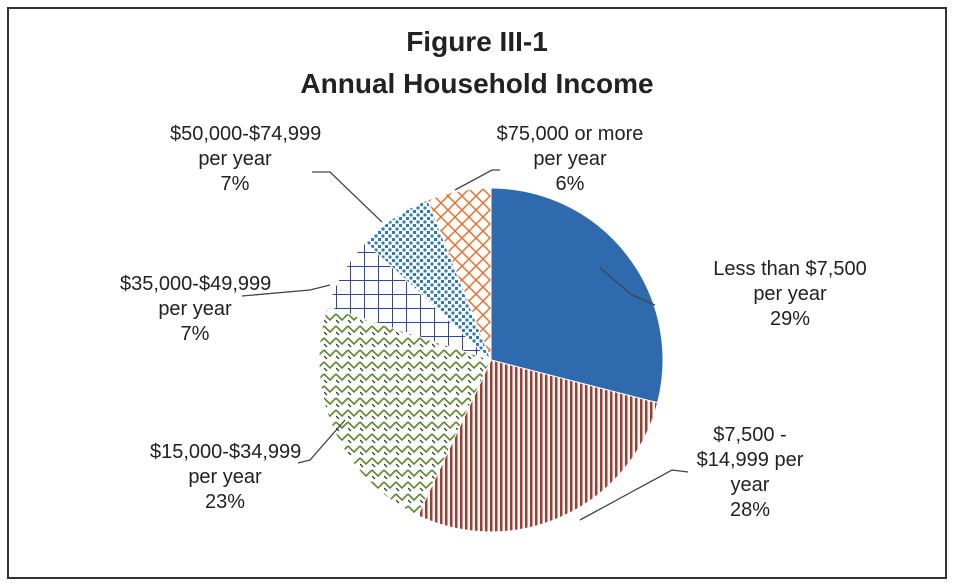  What do you see at coordinates (477, 41) in the screenshot?
I see `chart-title: Figure III-1` at bounding box center [477, 41].